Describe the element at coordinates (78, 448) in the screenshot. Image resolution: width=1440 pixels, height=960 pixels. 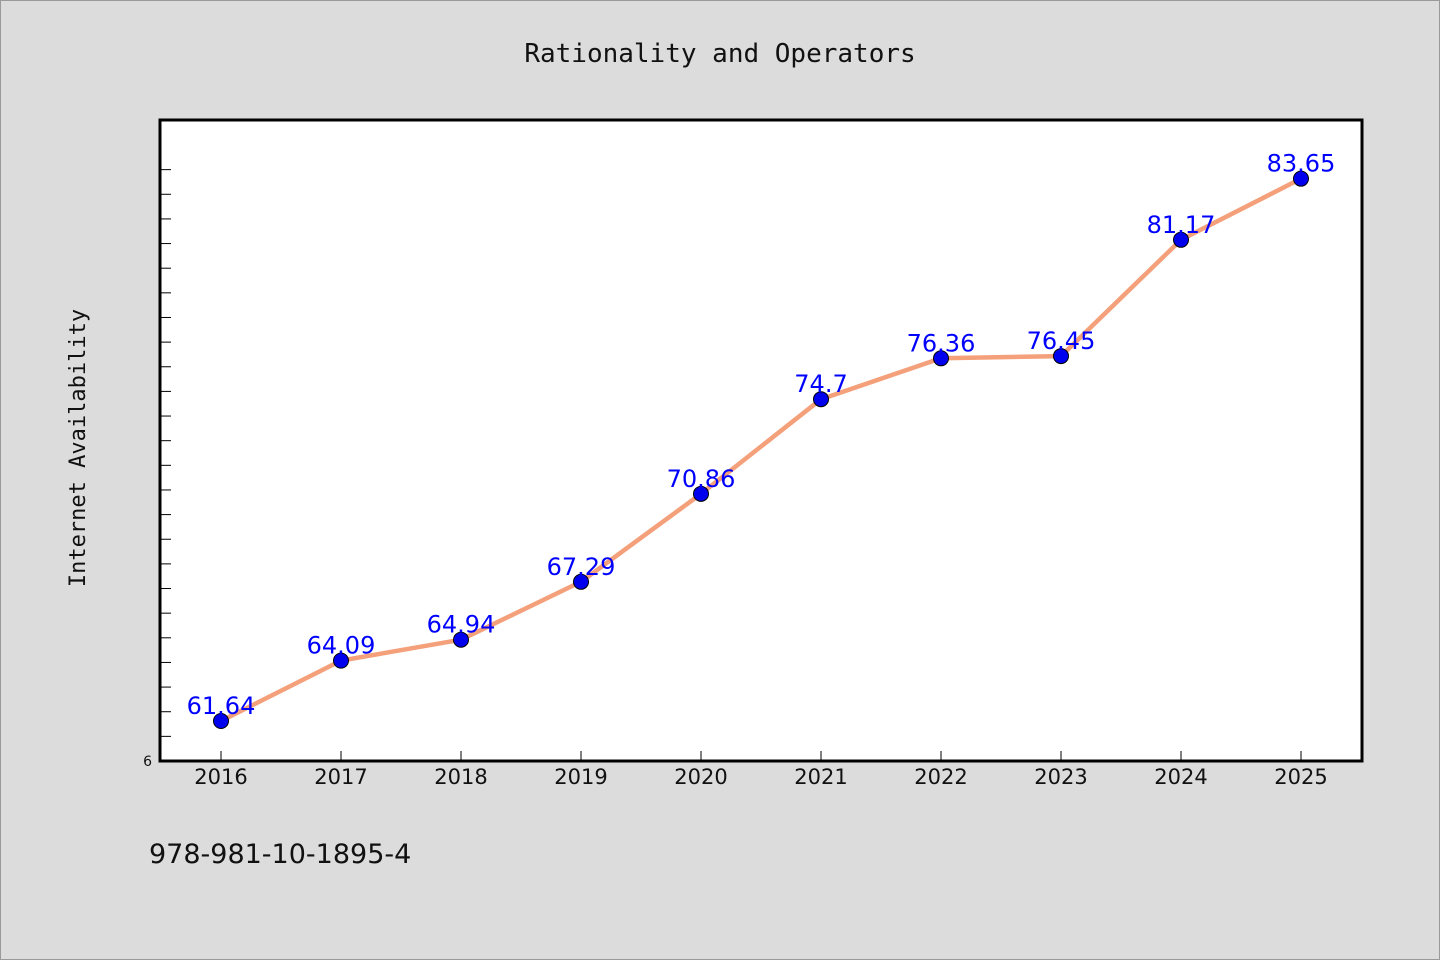
I see `y-axis-label: Internet Availability` at that location.